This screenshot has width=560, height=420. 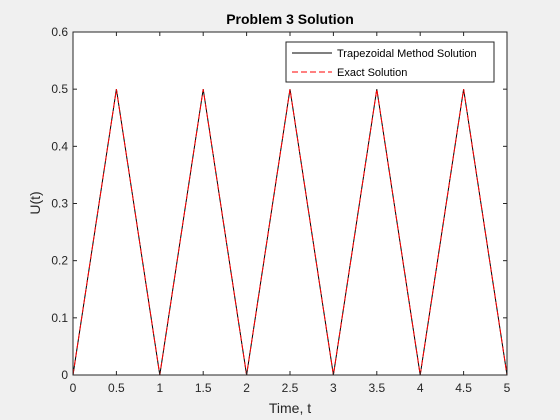 What do you see at coordinates (290, 388) in the screenshot?
I see `x-tick-label: 2.5` at bounding box center [290, 388].